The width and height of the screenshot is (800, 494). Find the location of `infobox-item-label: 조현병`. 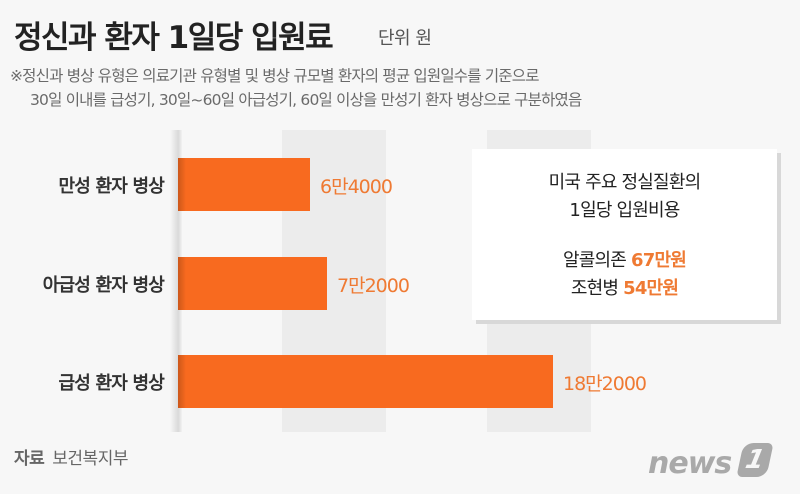

infobox-item-label: 조현병 is located at coordinates (594, 288).